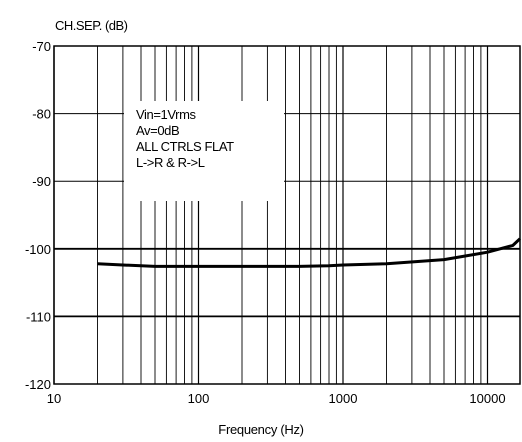 The width and height of the screenshot is (522, 442). Describe the element at coordinates (38, 249) in the screenshot. I see `y-tick-label: -100` at that location.